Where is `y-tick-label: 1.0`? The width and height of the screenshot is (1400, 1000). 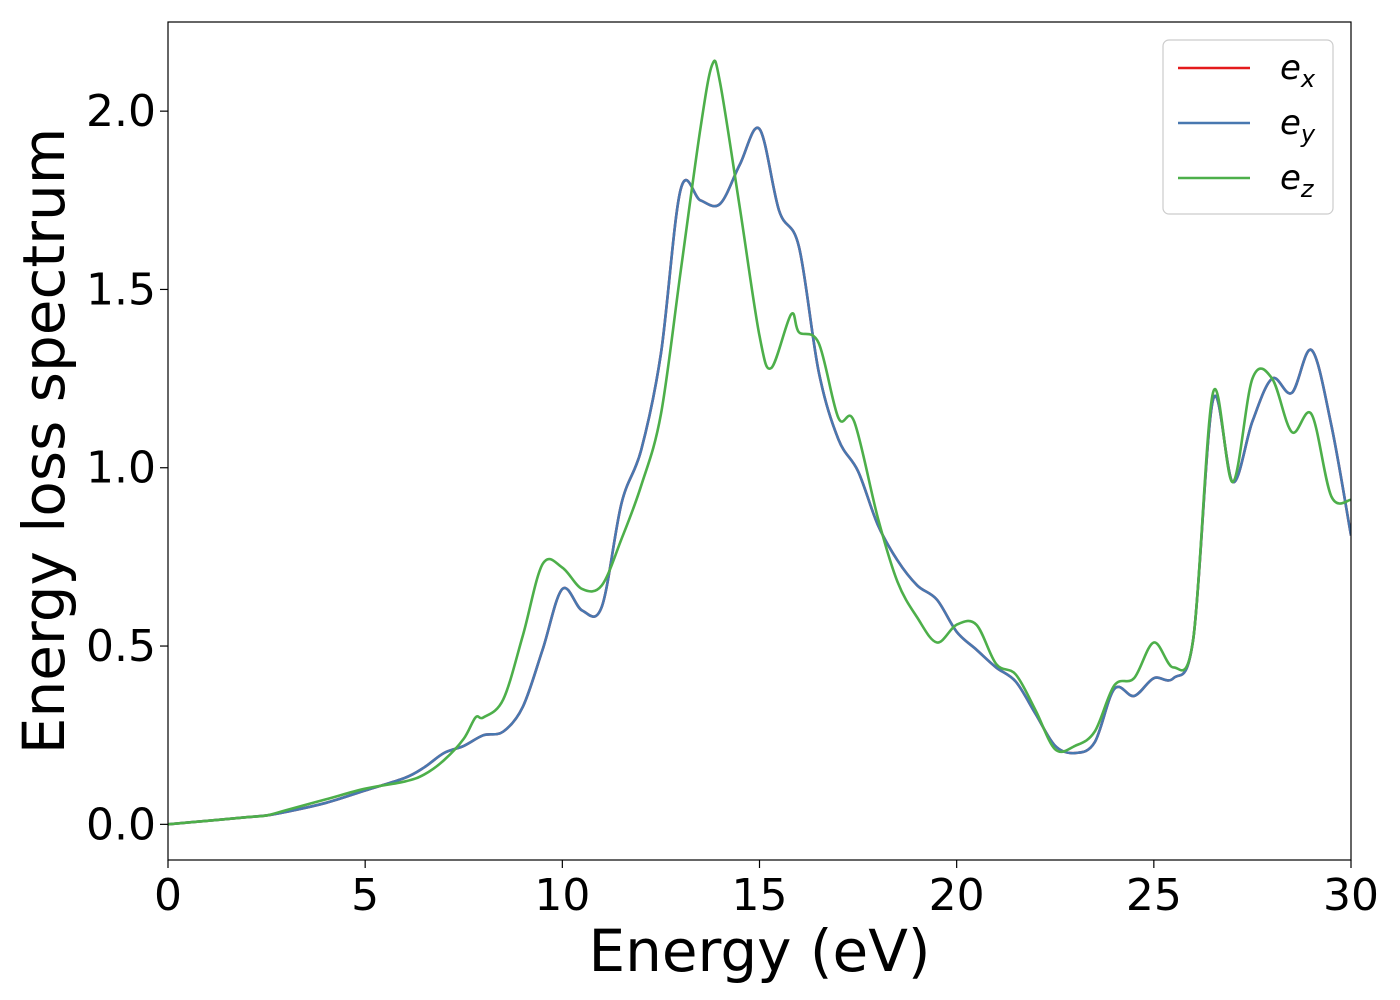
y-tick-label: 1.0 is located at coordinates (121, 468).